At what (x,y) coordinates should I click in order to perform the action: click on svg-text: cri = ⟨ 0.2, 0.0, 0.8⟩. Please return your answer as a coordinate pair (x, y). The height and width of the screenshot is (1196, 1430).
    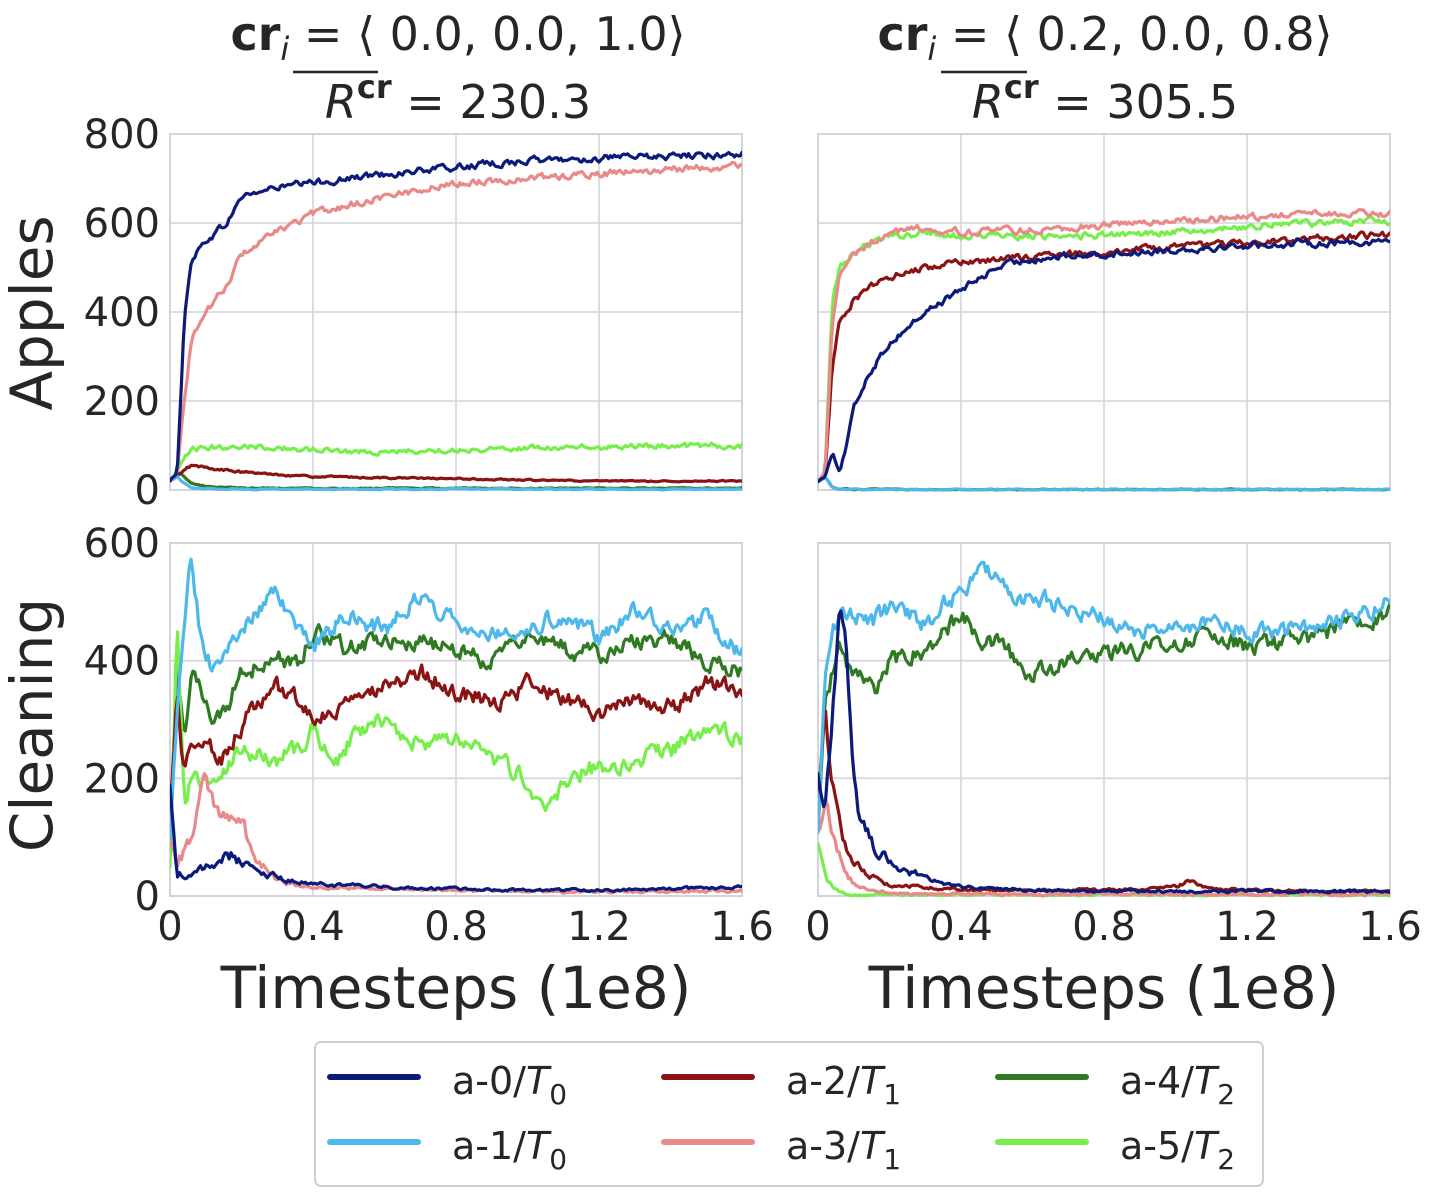
    Looking at the image, I should click on (1104, 37).